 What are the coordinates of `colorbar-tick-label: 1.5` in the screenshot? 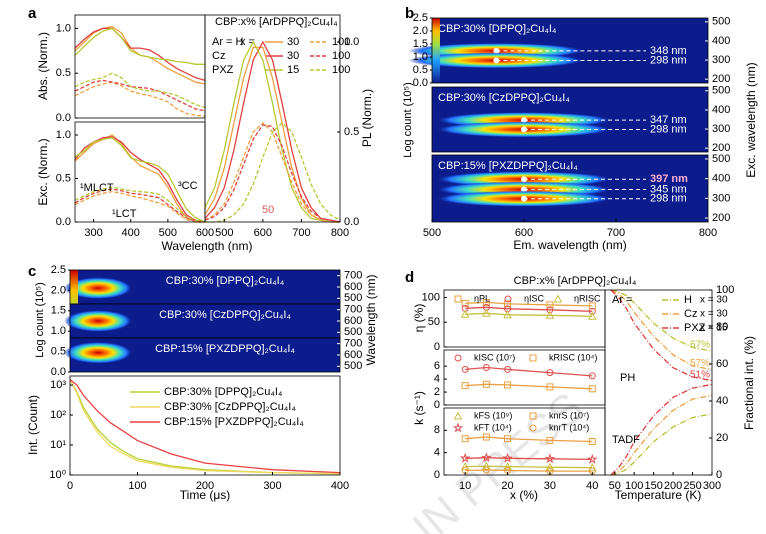 It's located at (58, 311).